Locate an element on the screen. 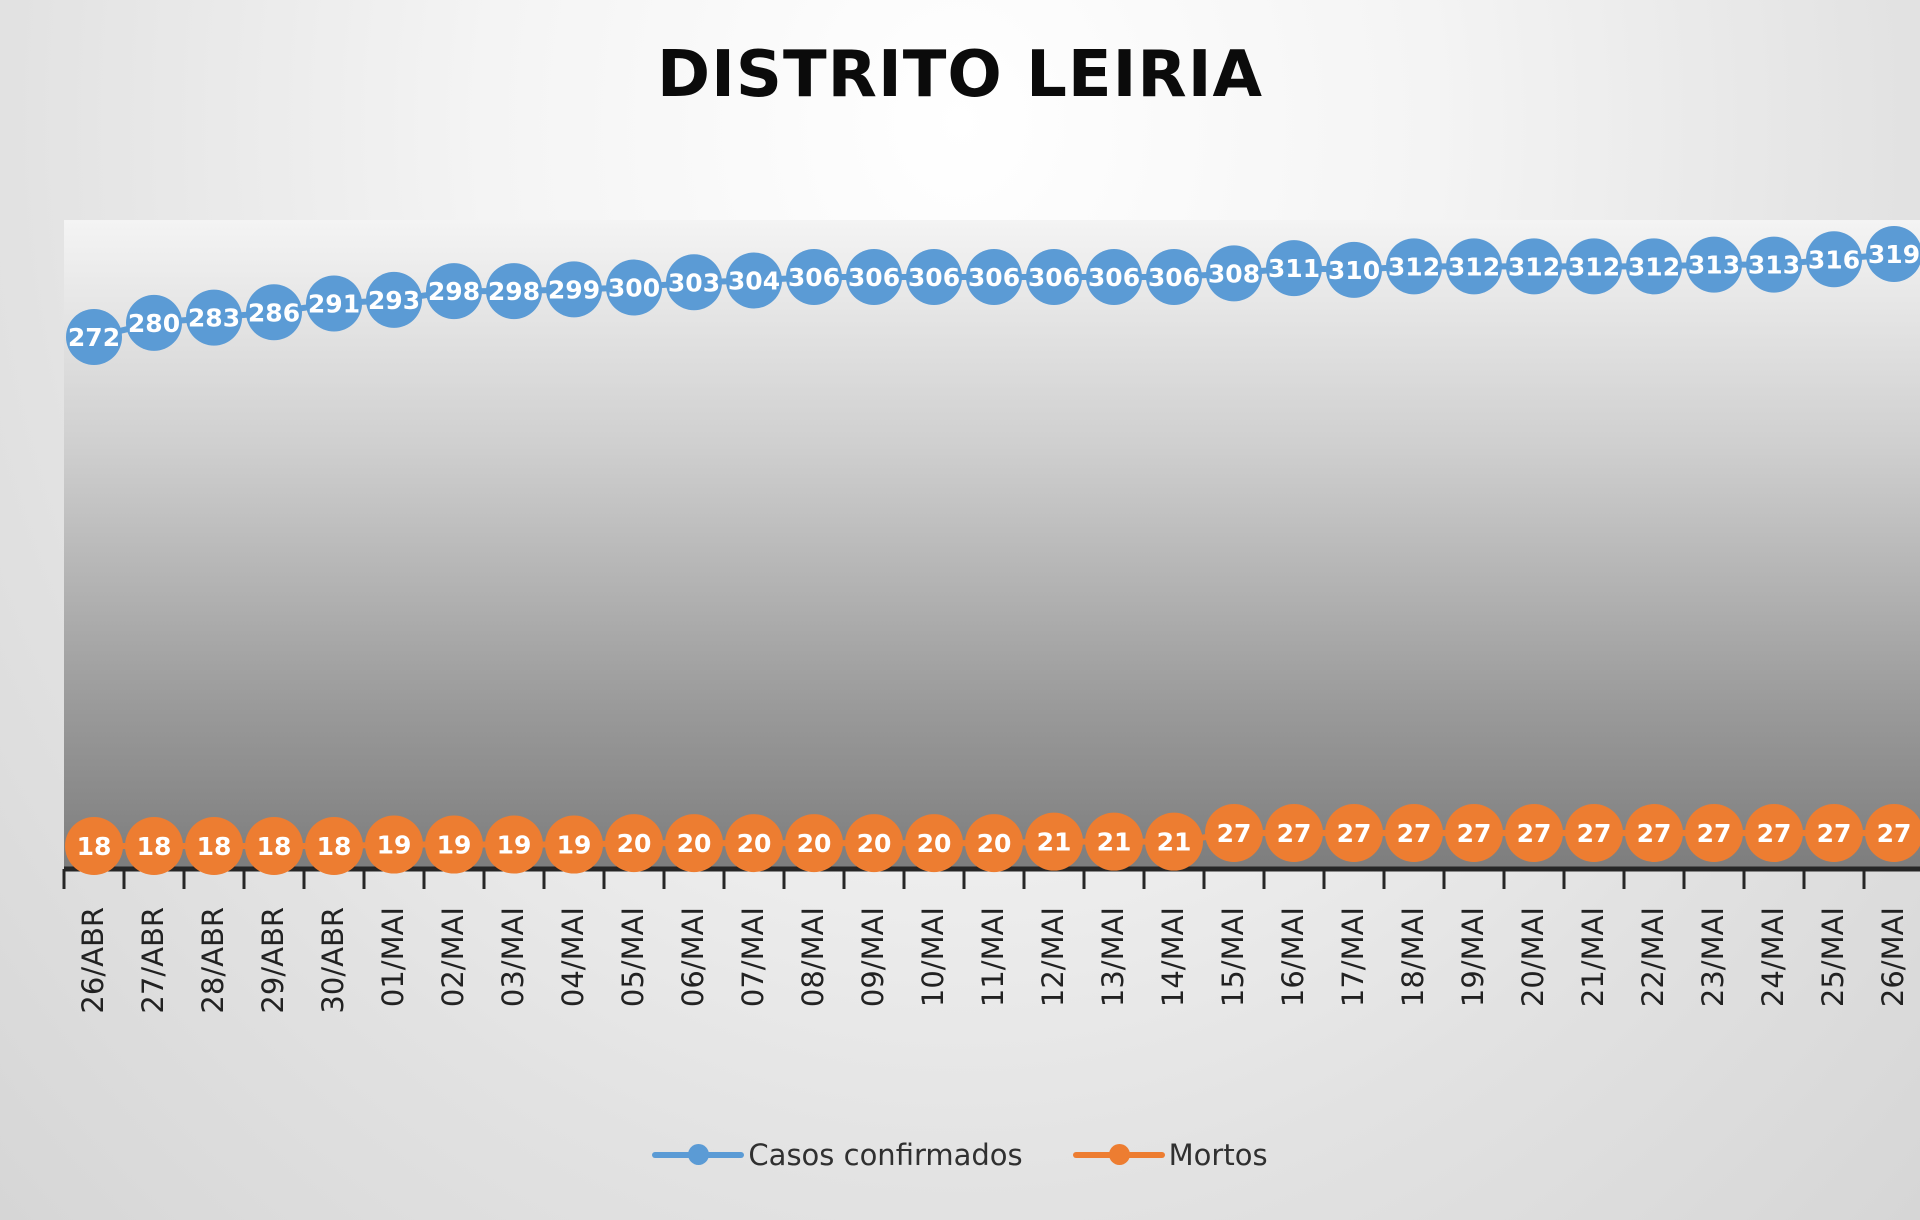 This screenshot has width=1920, height=1220. data-label: 298 is located at coordinates (514, 291).